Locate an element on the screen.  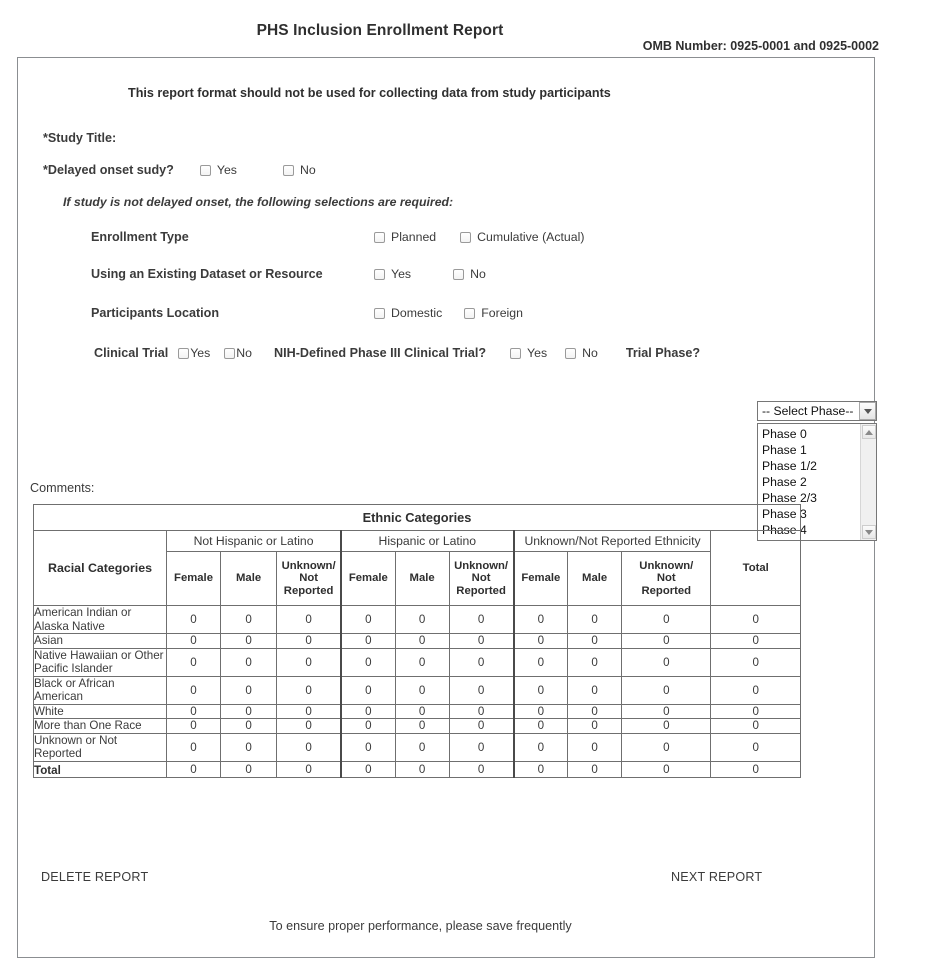
nih-phase3-no-option: No is located at coordinates (581, 353).